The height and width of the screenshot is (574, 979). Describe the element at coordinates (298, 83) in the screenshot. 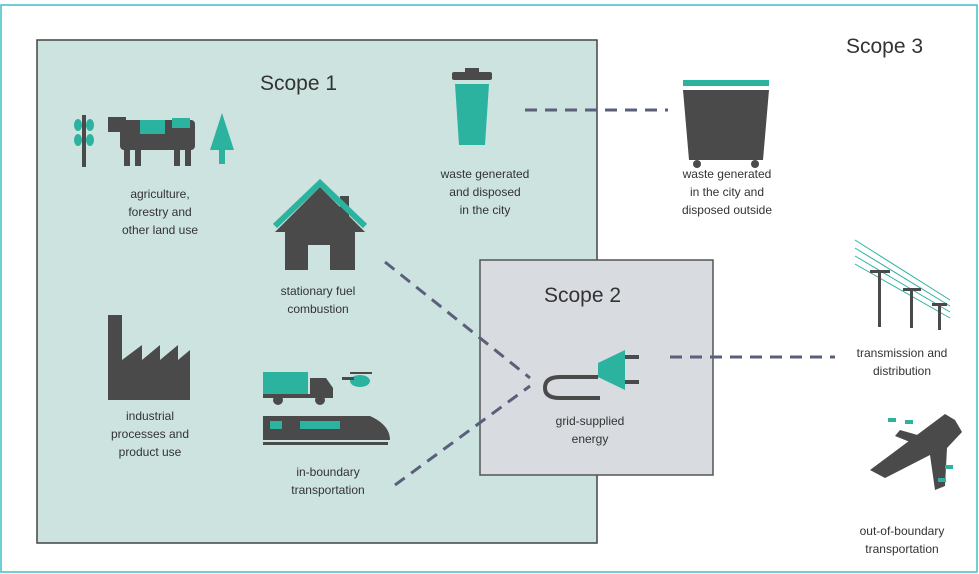

I see `scope-title: Scope 1` at that location.